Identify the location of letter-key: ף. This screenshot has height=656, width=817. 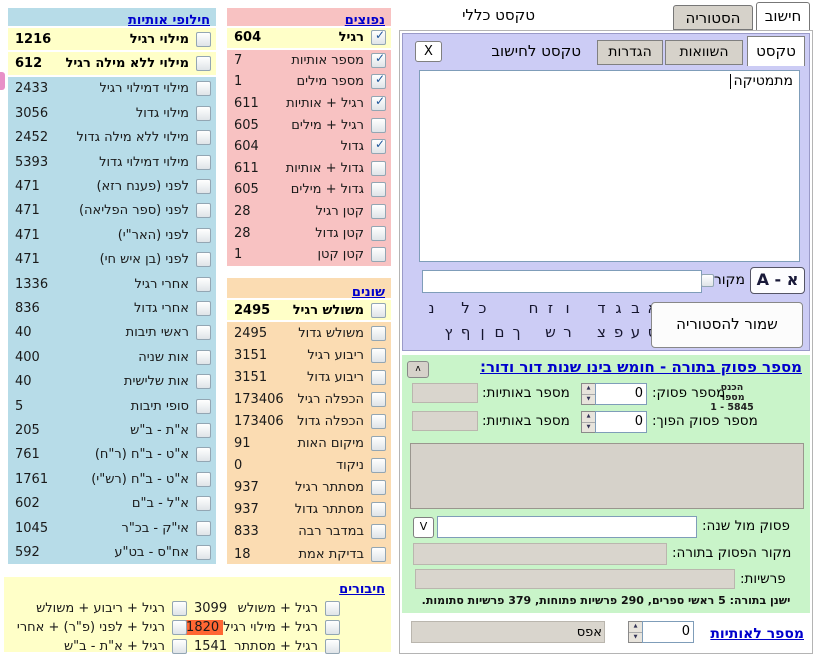
(465, 332).